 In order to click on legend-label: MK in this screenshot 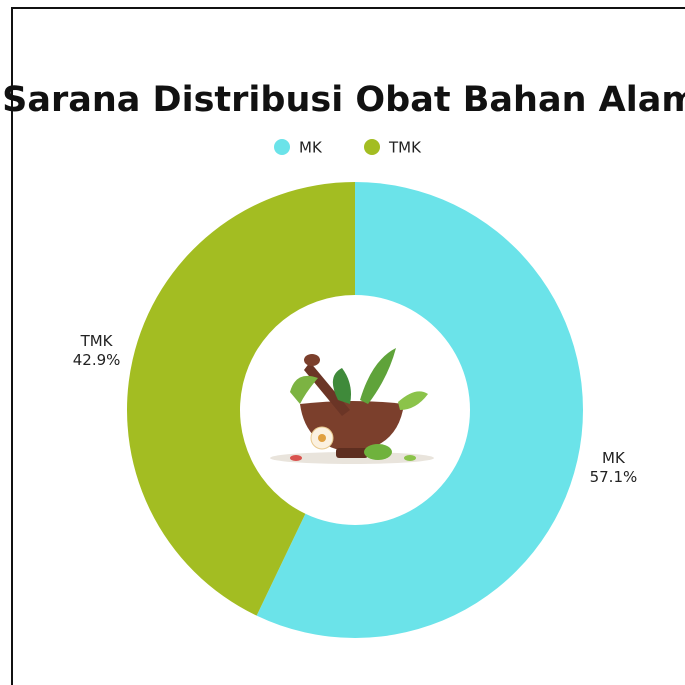, I will do `click(311, 148)`.